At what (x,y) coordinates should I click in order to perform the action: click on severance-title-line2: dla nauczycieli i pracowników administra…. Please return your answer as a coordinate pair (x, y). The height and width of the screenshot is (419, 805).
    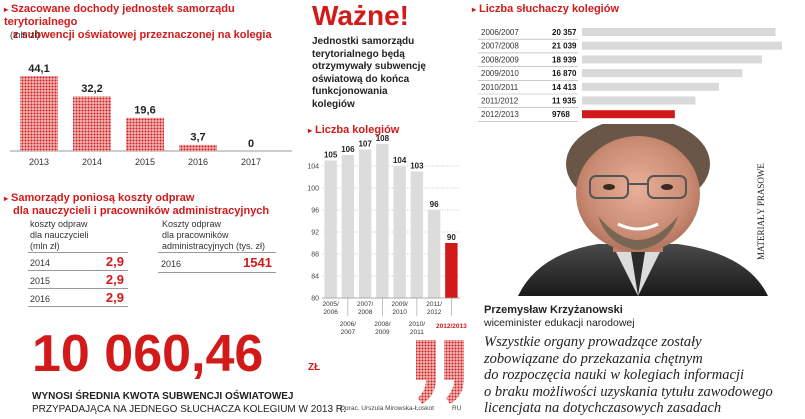
    Looking at the image, I should click on (141, 211).